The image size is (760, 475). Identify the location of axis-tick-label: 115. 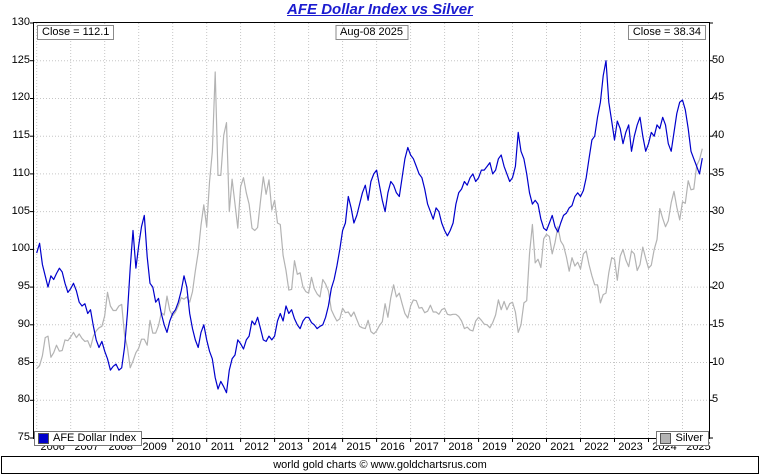
(21, 135).